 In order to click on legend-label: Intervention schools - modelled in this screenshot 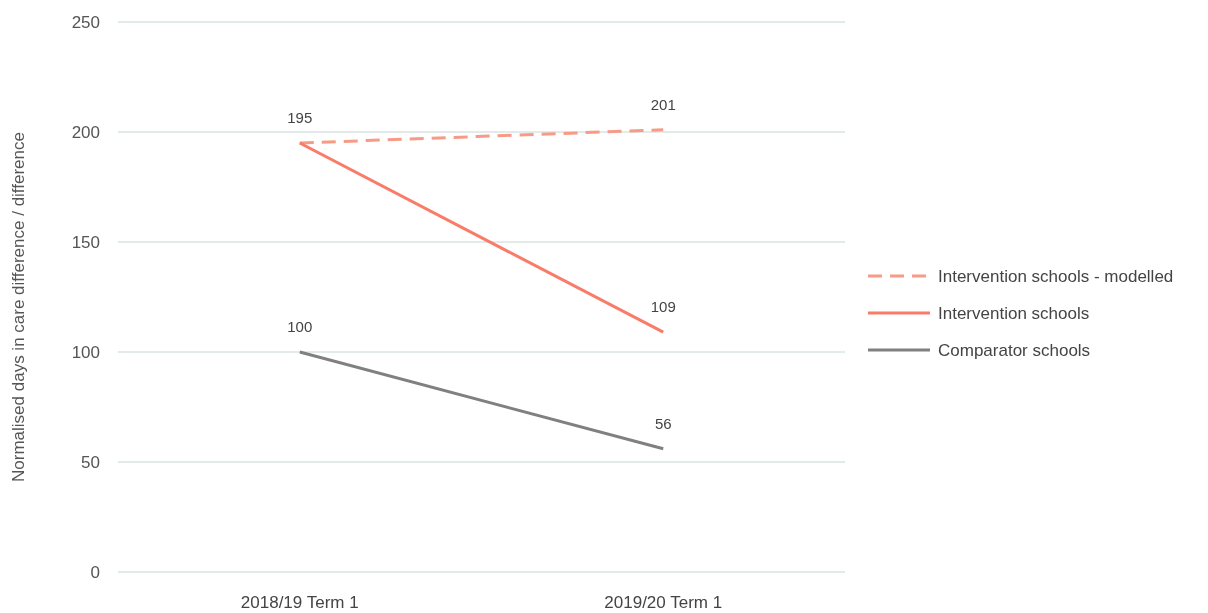, I will do `click(1056, 276)`.